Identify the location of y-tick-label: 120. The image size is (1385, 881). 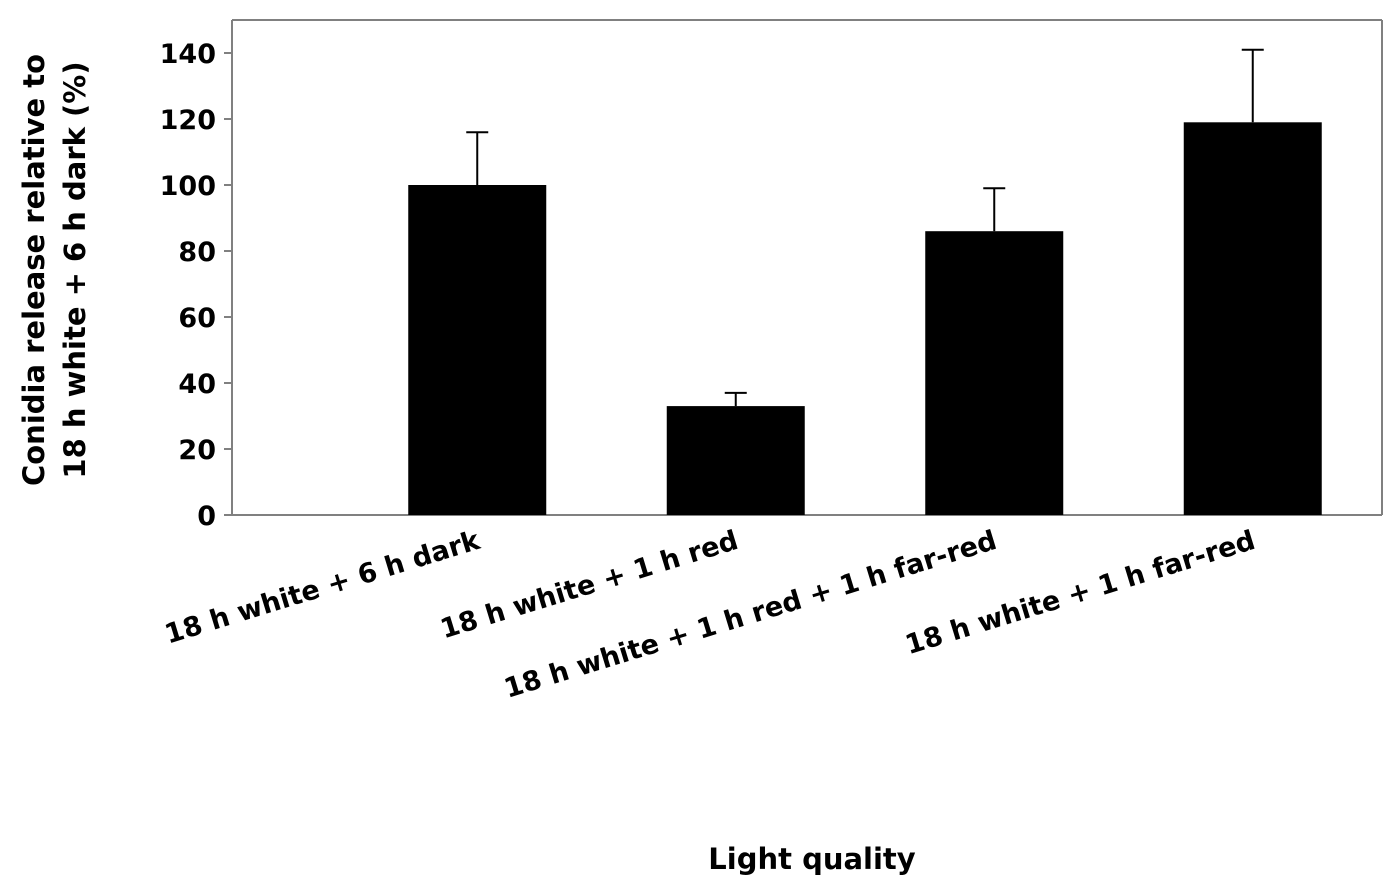
(188, 120).